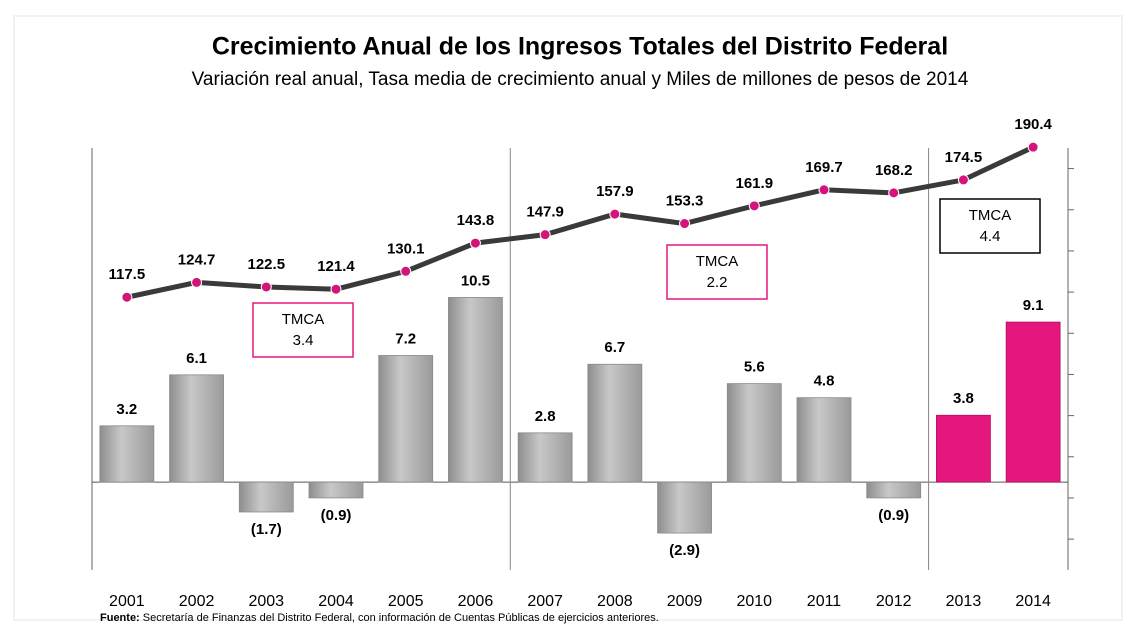 The image size is (1136, 639). What do you see at coordinates (406, 248) in the screenshot?
I see `line-value-label: 130.1` at bounding box center [406, 248].